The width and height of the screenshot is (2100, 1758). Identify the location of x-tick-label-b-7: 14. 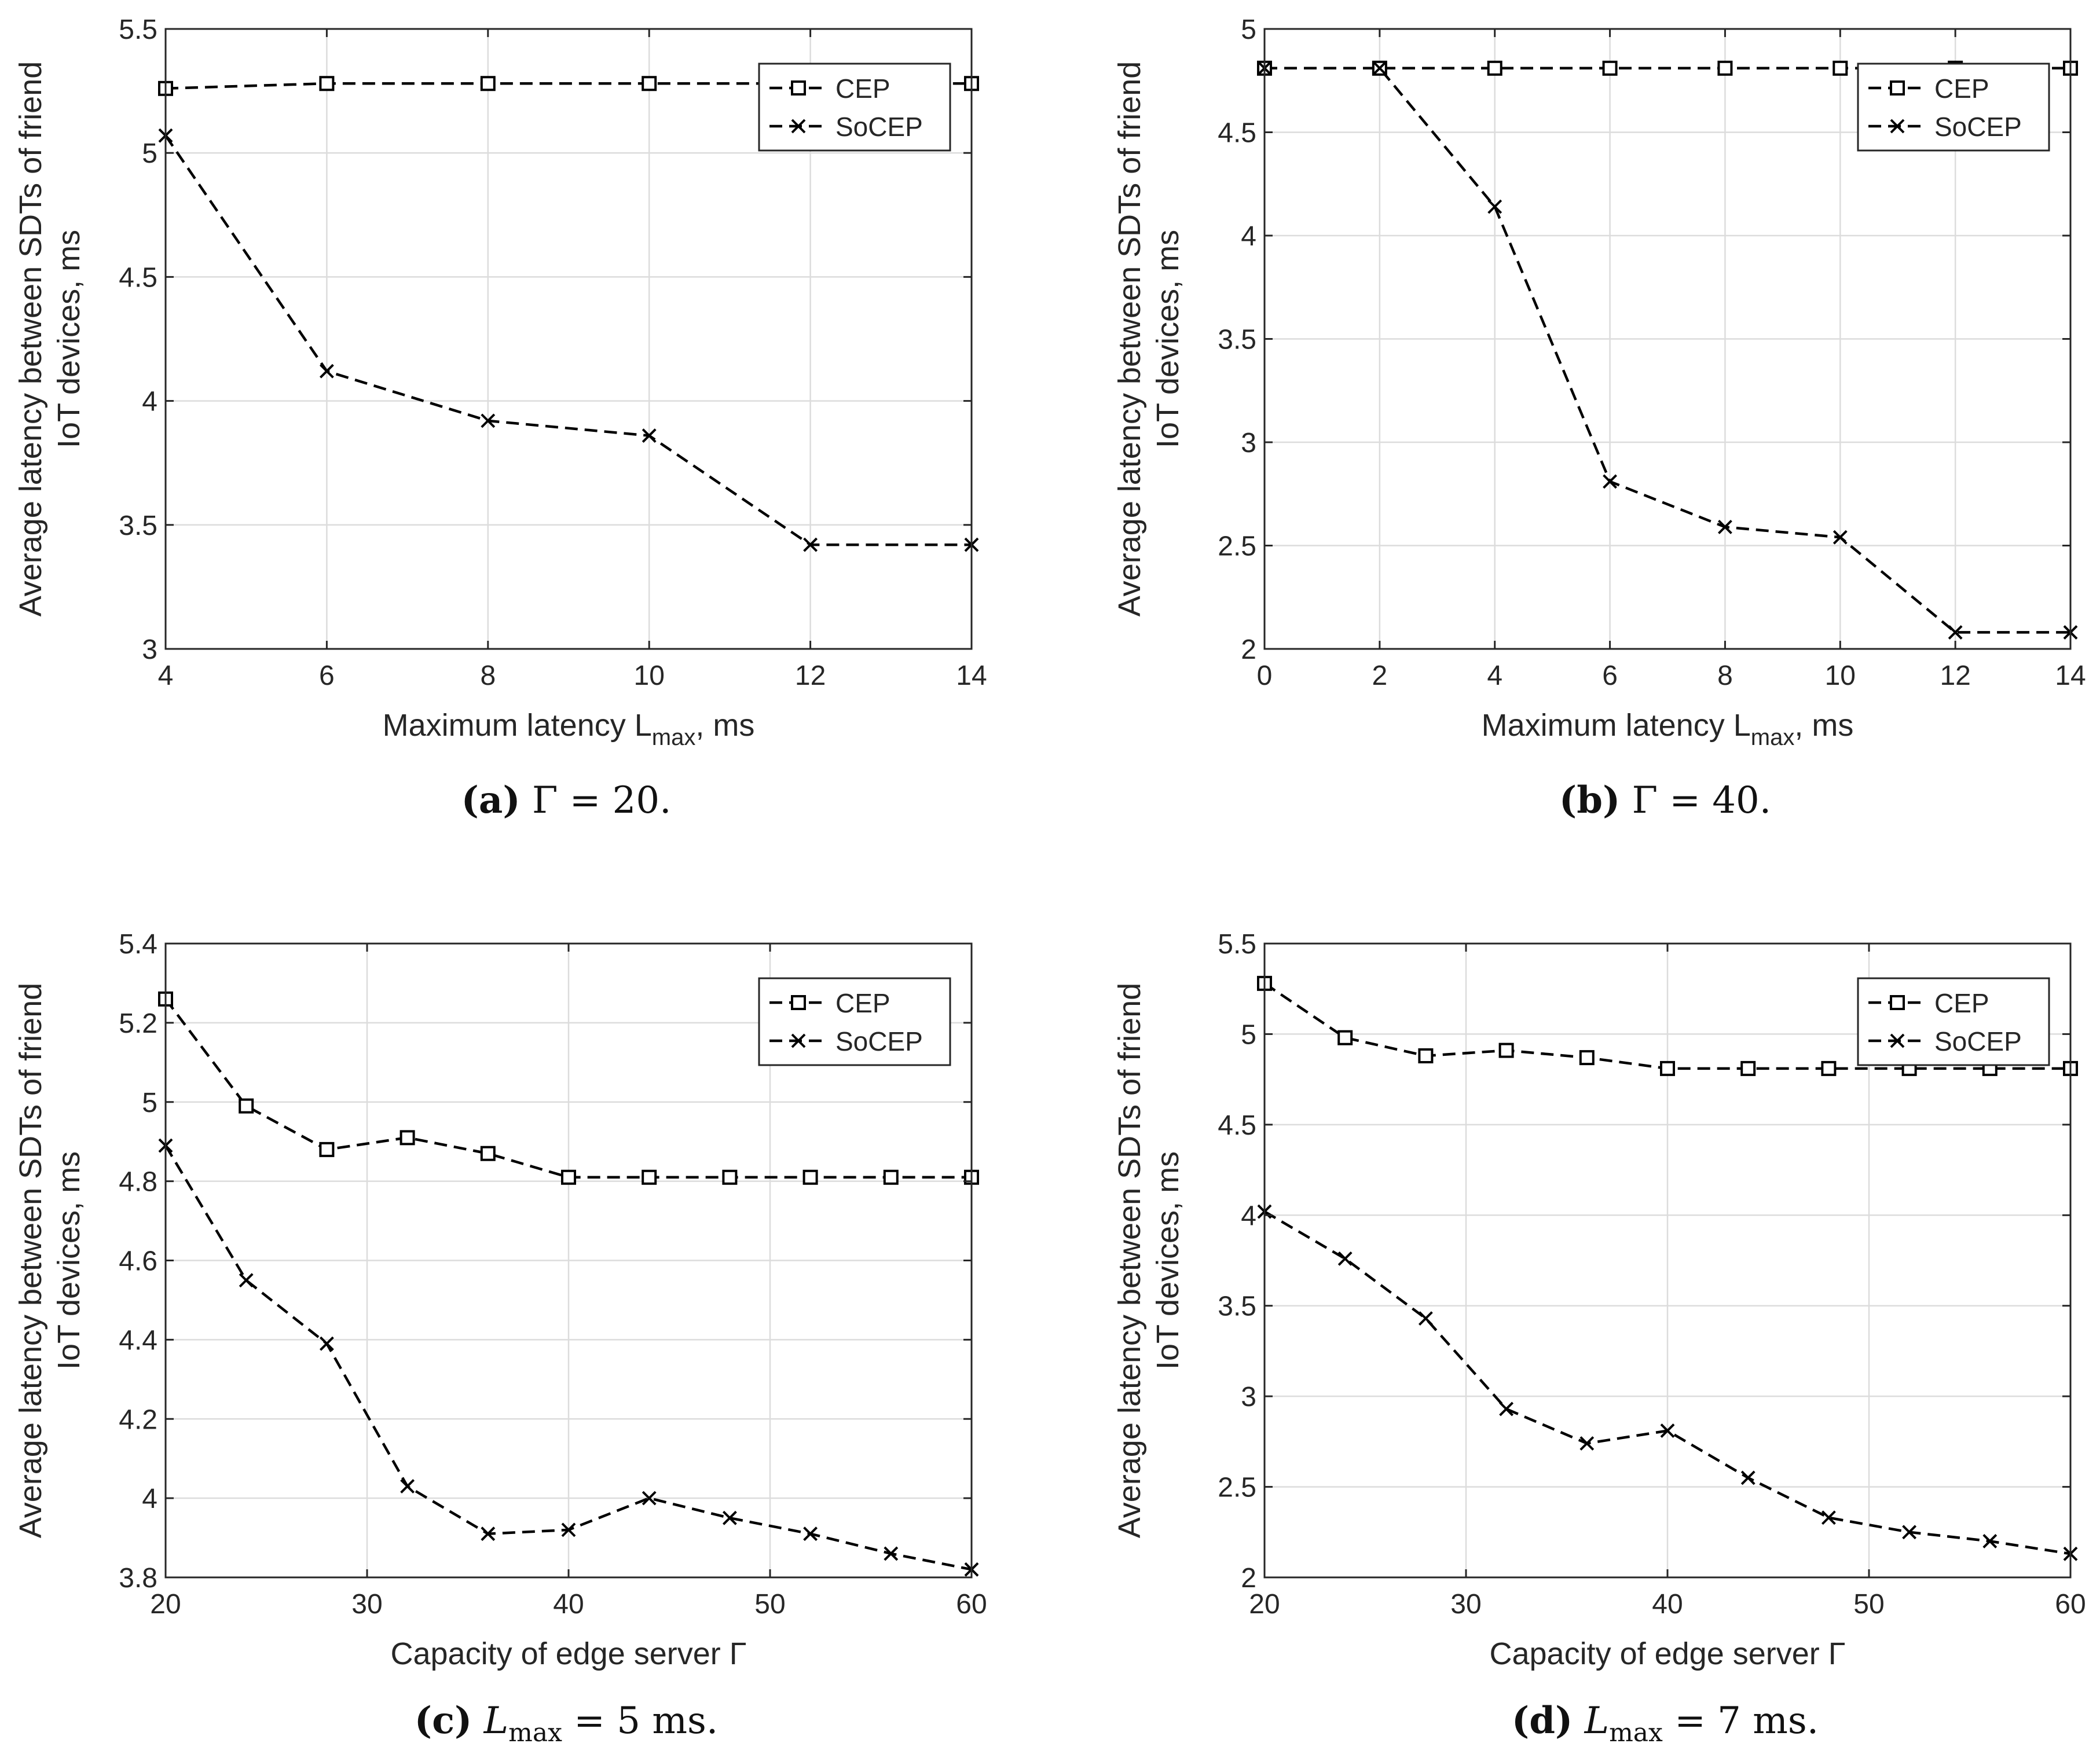
(2070, 675).